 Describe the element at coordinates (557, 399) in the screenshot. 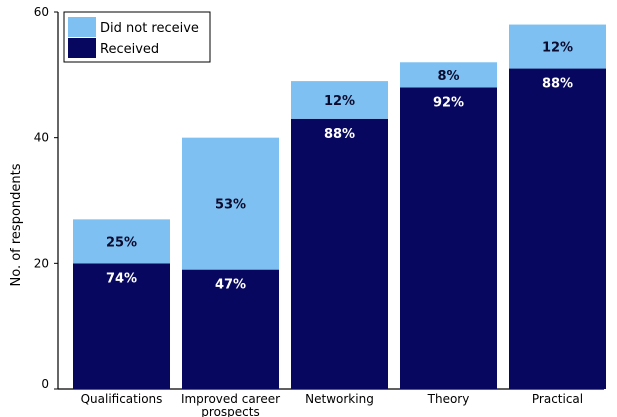

I see `x-category-label: Practical` at that location.